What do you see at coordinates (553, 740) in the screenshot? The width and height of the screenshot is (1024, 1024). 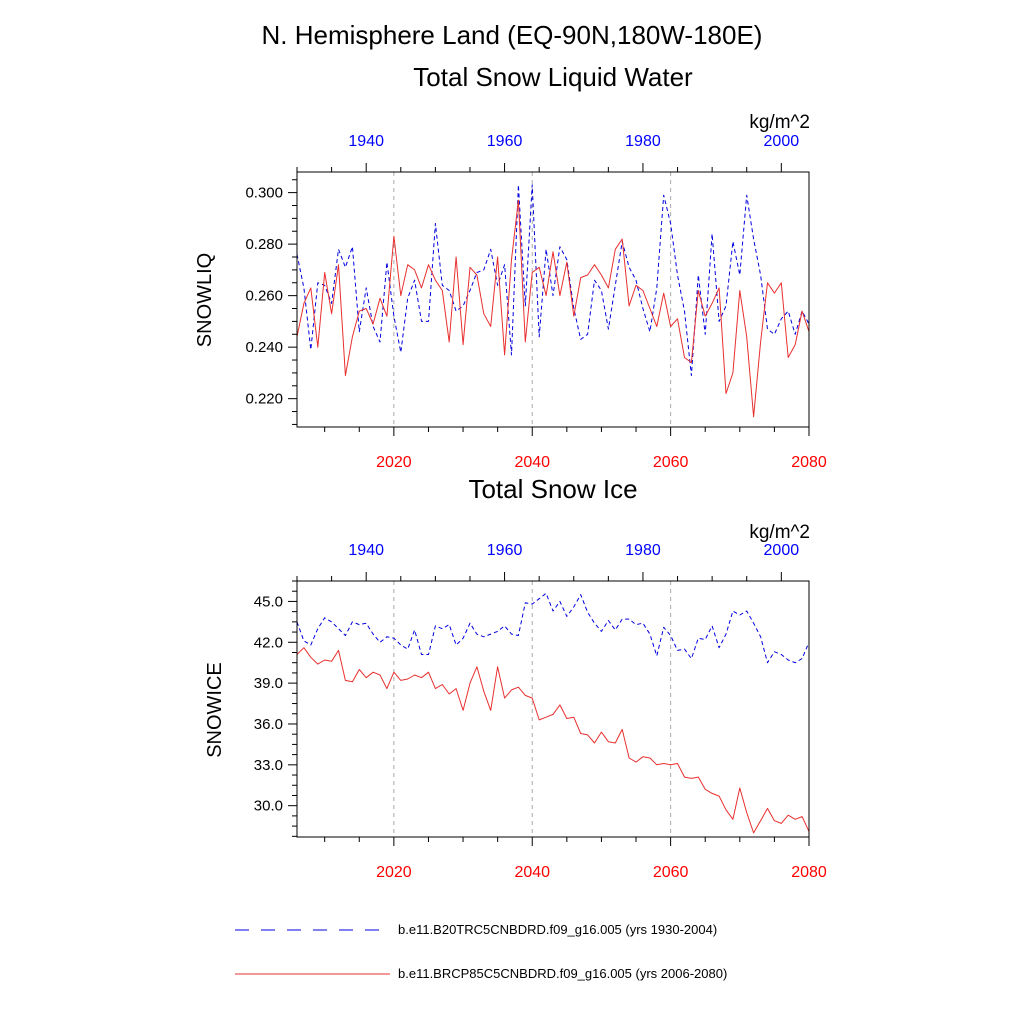 I see `snowice-future-series-line` at bounding box center [553, 740].